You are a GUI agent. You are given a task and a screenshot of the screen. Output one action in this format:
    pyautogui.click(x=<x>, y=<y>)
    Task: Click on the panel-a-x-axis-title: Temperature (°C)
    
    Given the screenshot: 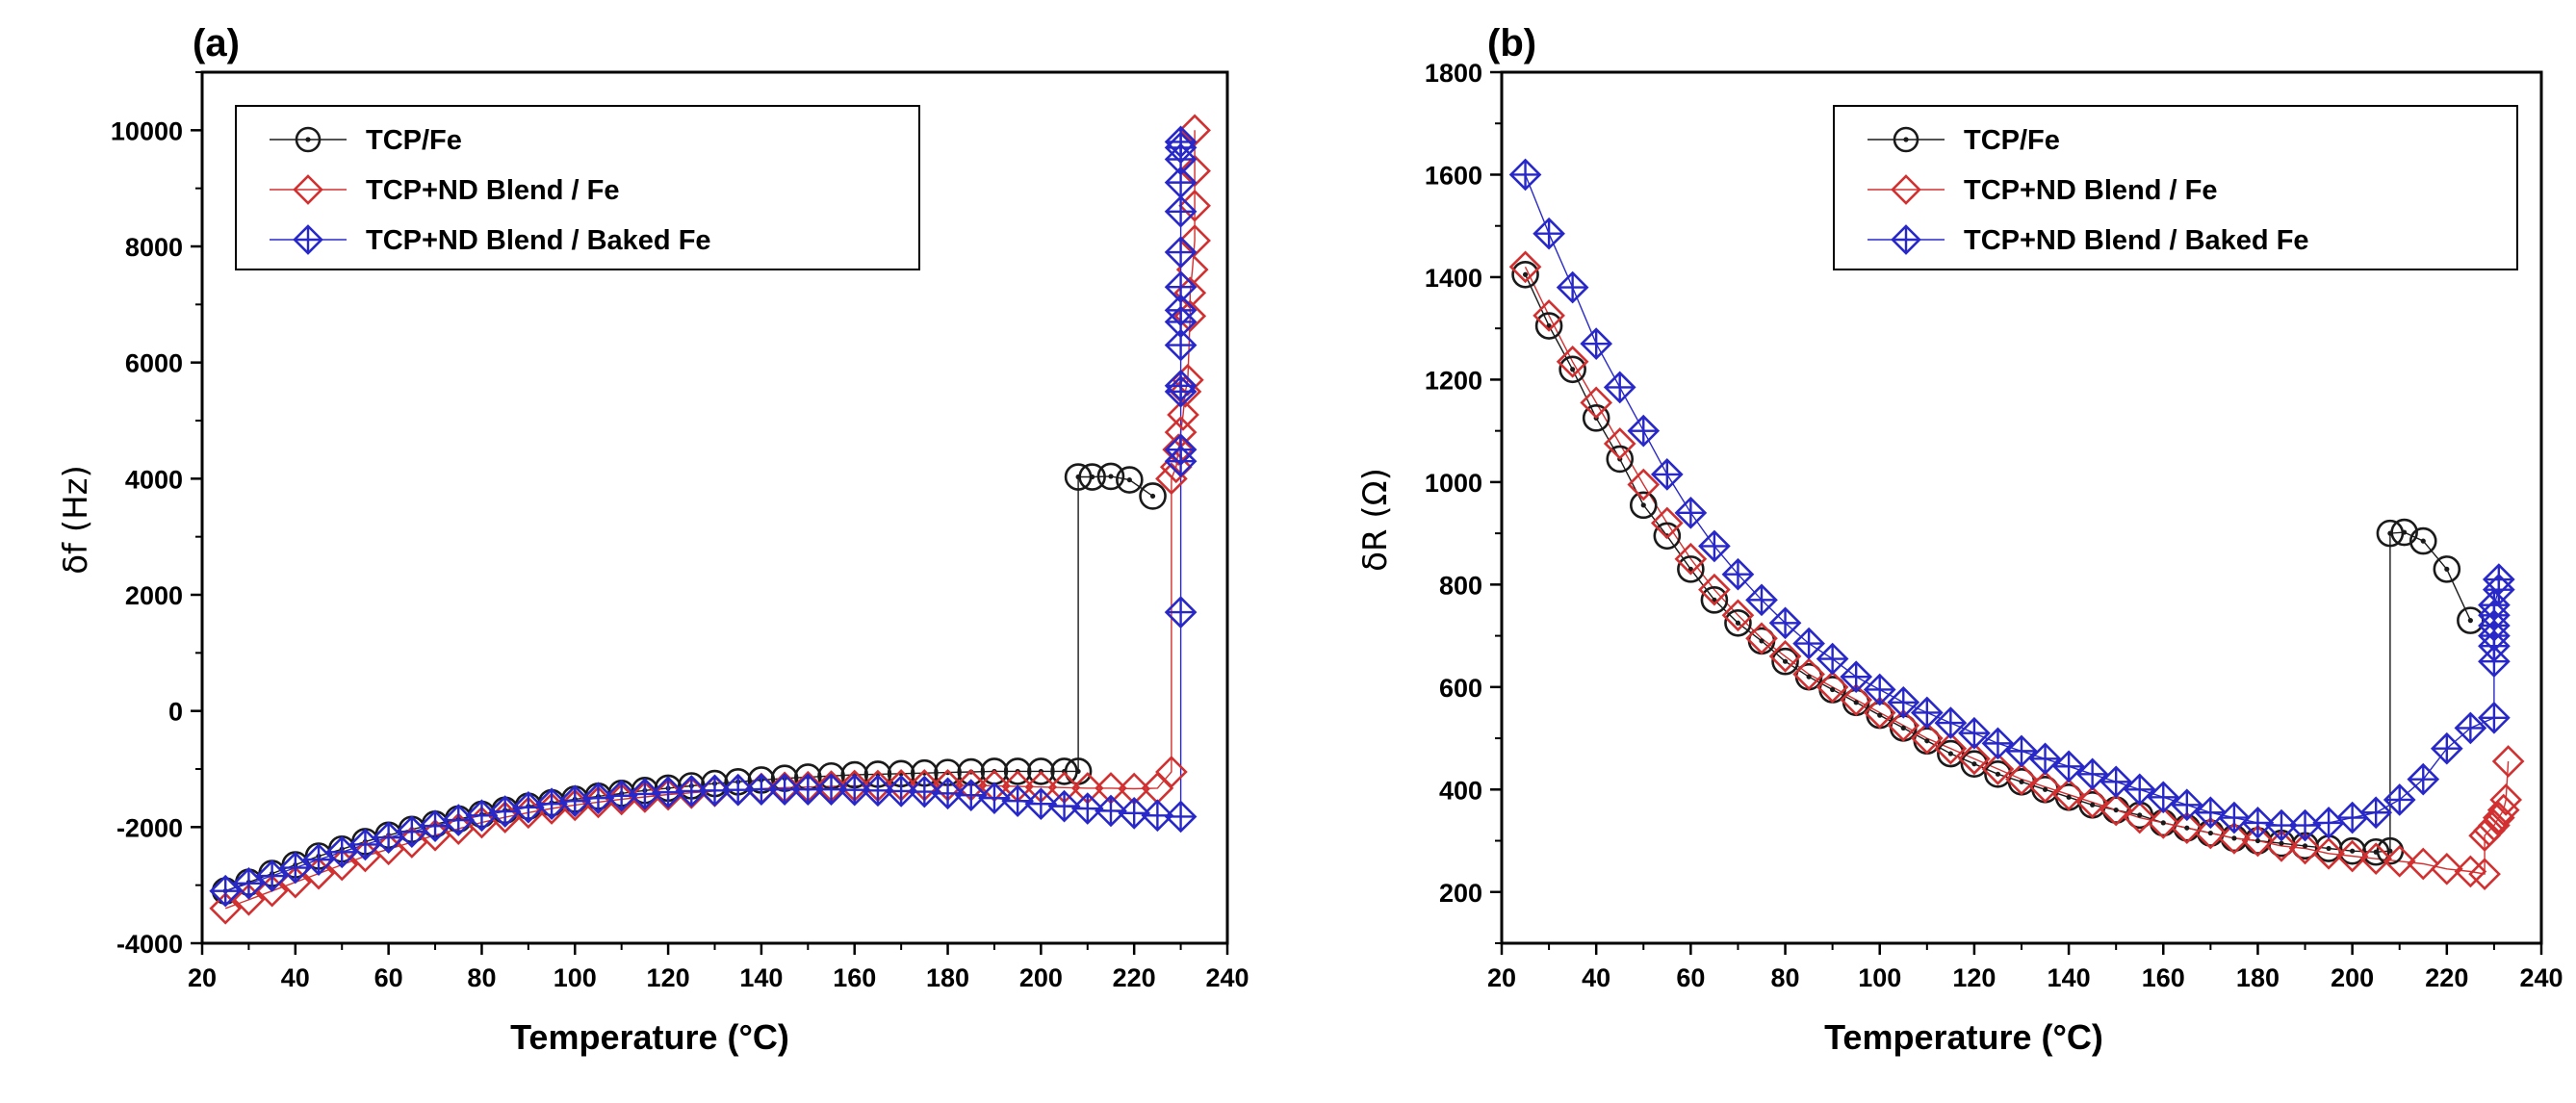 What is the action you would take?
    pyautogui.click(x=650, y=1037)
    